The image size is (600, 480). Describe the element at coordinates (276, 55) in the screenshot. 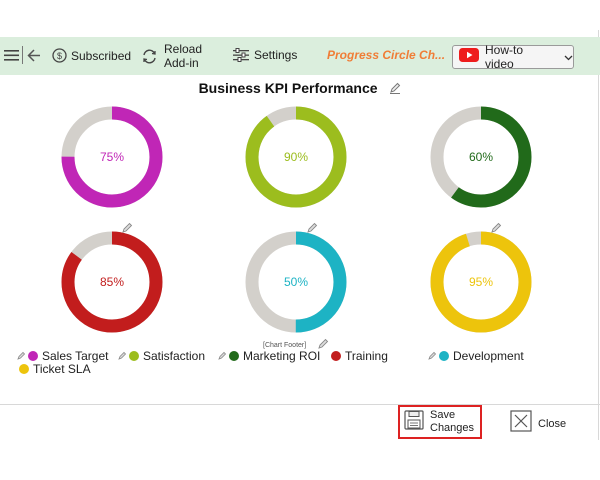

I see `settings-label: Settings` at that location.